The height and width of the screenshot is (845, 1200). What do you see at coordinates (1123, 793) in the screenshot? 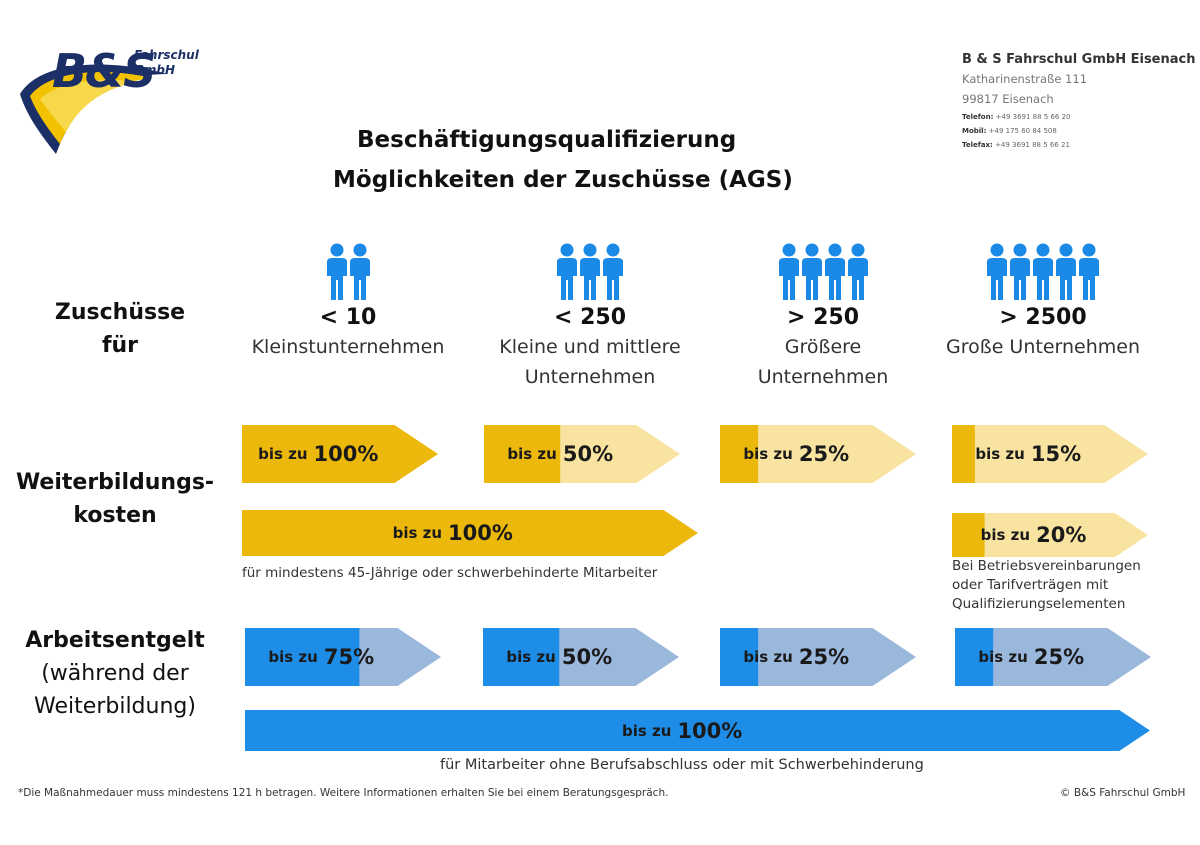
I see `footer-copyright: © B&S Fahrschul GmbH` at bounding box center [1123, 793].